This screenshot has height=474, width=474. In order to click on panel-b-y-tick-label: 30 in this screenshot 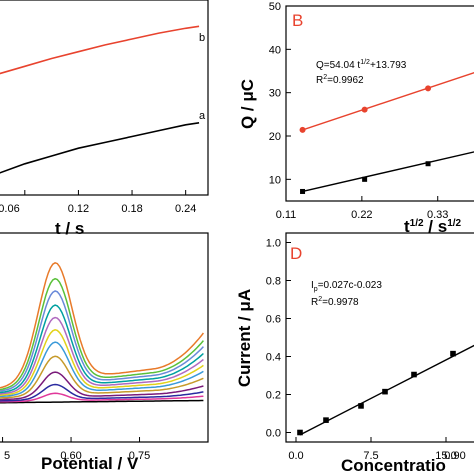, I will do `click(275, 94)`.